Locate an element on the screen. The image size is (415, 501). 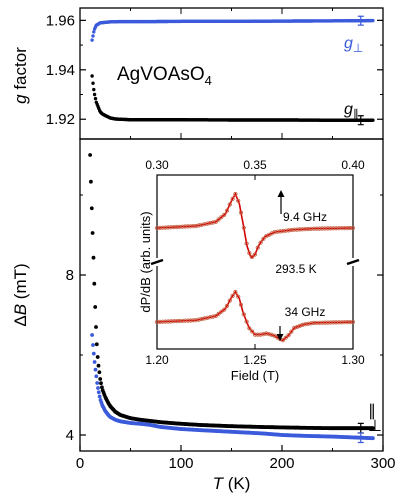
inset-top-xtick-label: 0.30 is located at coordinates (157, 165).